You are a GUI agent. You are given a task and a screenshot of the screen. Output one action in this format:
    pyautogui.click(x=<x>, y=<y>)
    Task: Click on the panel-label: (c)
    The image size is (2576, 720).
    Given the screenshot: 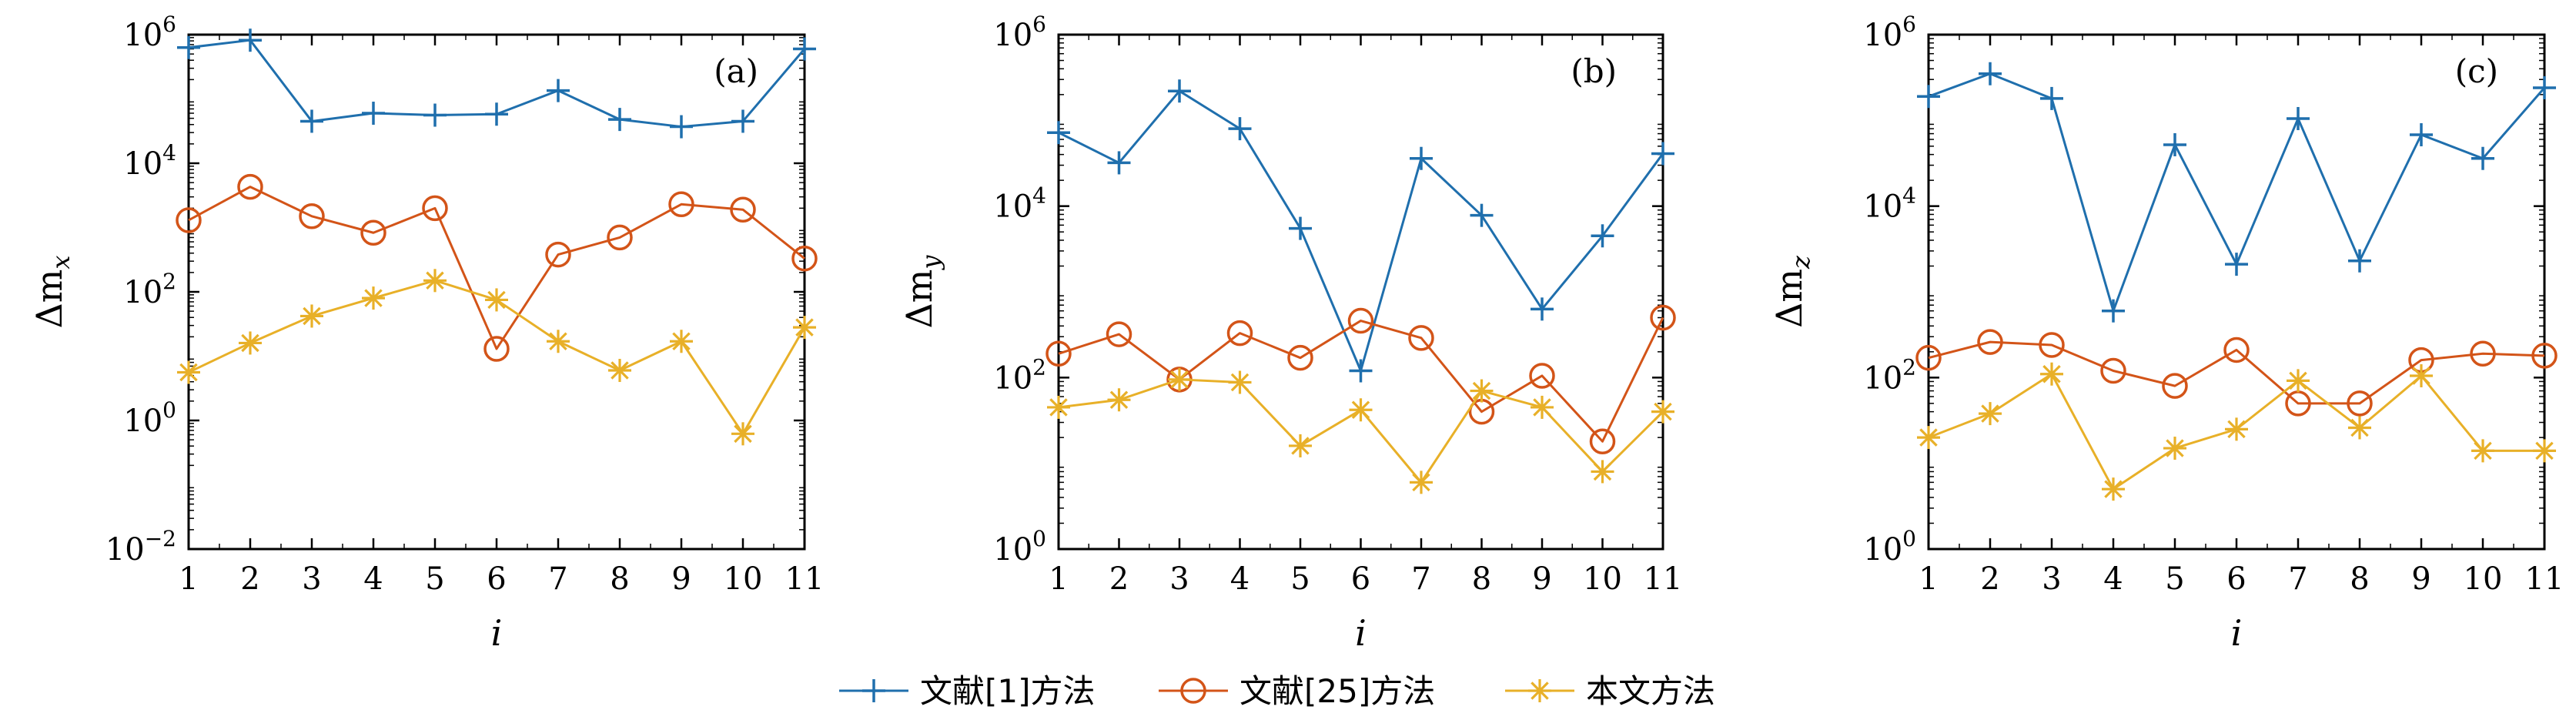 What is the action you would take?
    pyautogui.click(x=2477, y=71)
    